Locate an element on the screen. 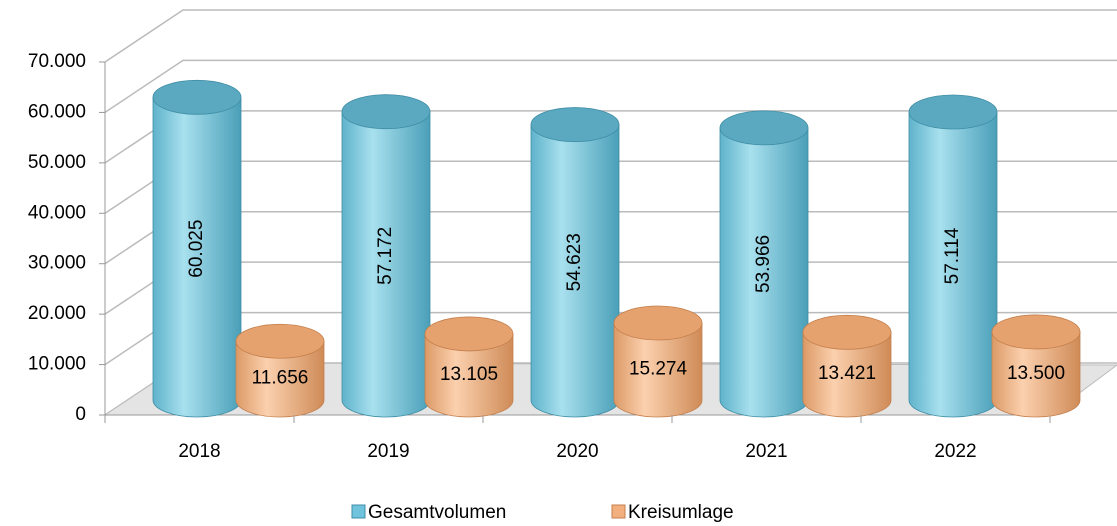 This screenshot has width=1117, height=526. y-tick-label: 60.000 is located at coordinates (57, 111).